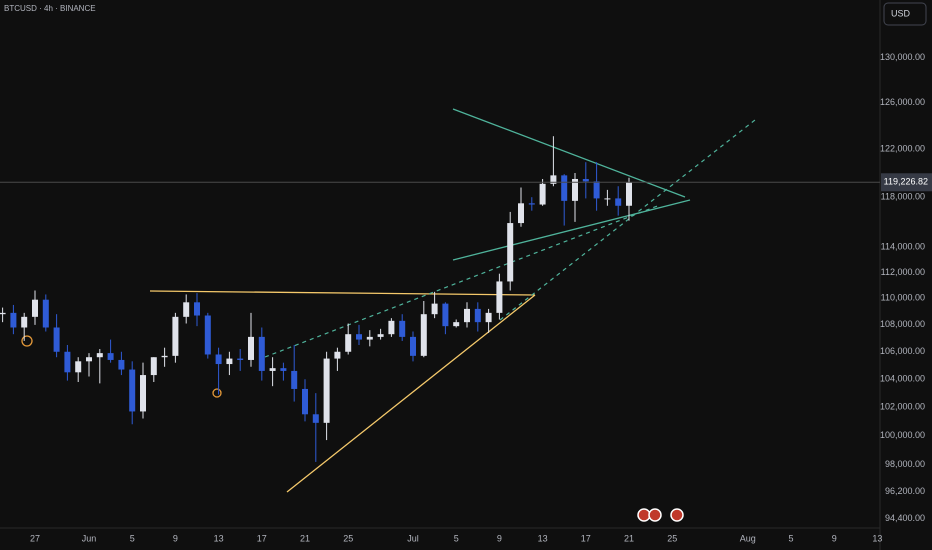 This screenshot has width=932, height=550. Describe the element at coordinates (456, 538) in the screenshot. I see `x-tick-label: 5` at that location.